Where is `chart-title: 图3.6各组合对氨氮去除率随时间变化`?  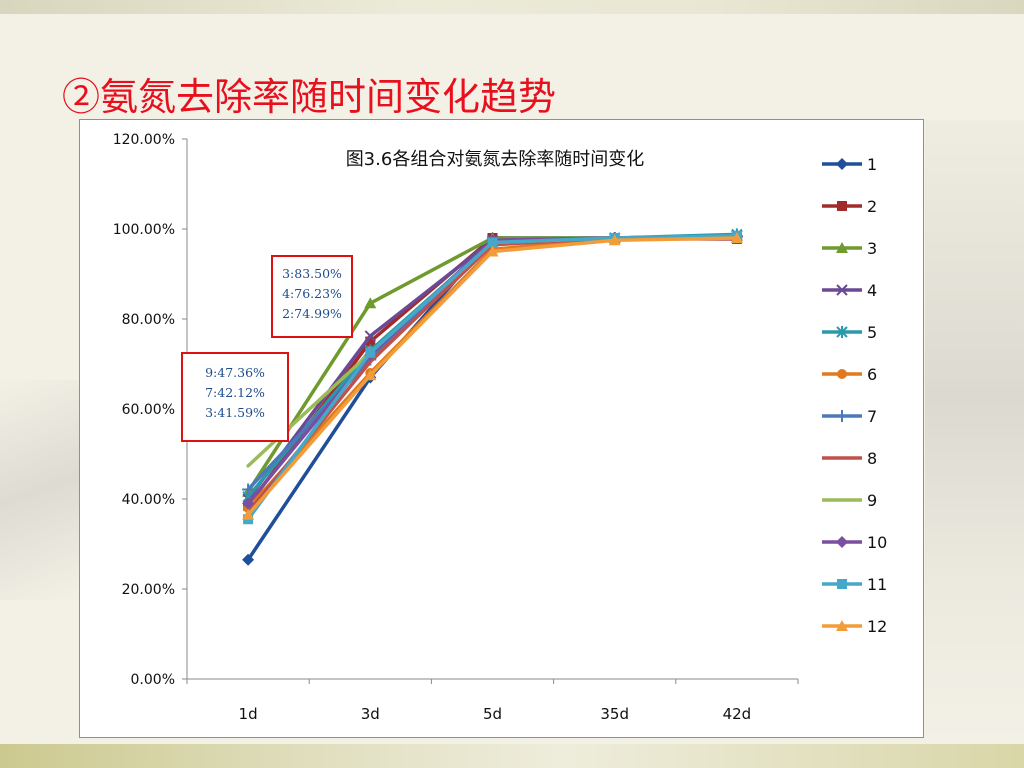 chart-title: 图3.6各组合对氨氮去除率随时间变化 is located at coordinates (495, 159).